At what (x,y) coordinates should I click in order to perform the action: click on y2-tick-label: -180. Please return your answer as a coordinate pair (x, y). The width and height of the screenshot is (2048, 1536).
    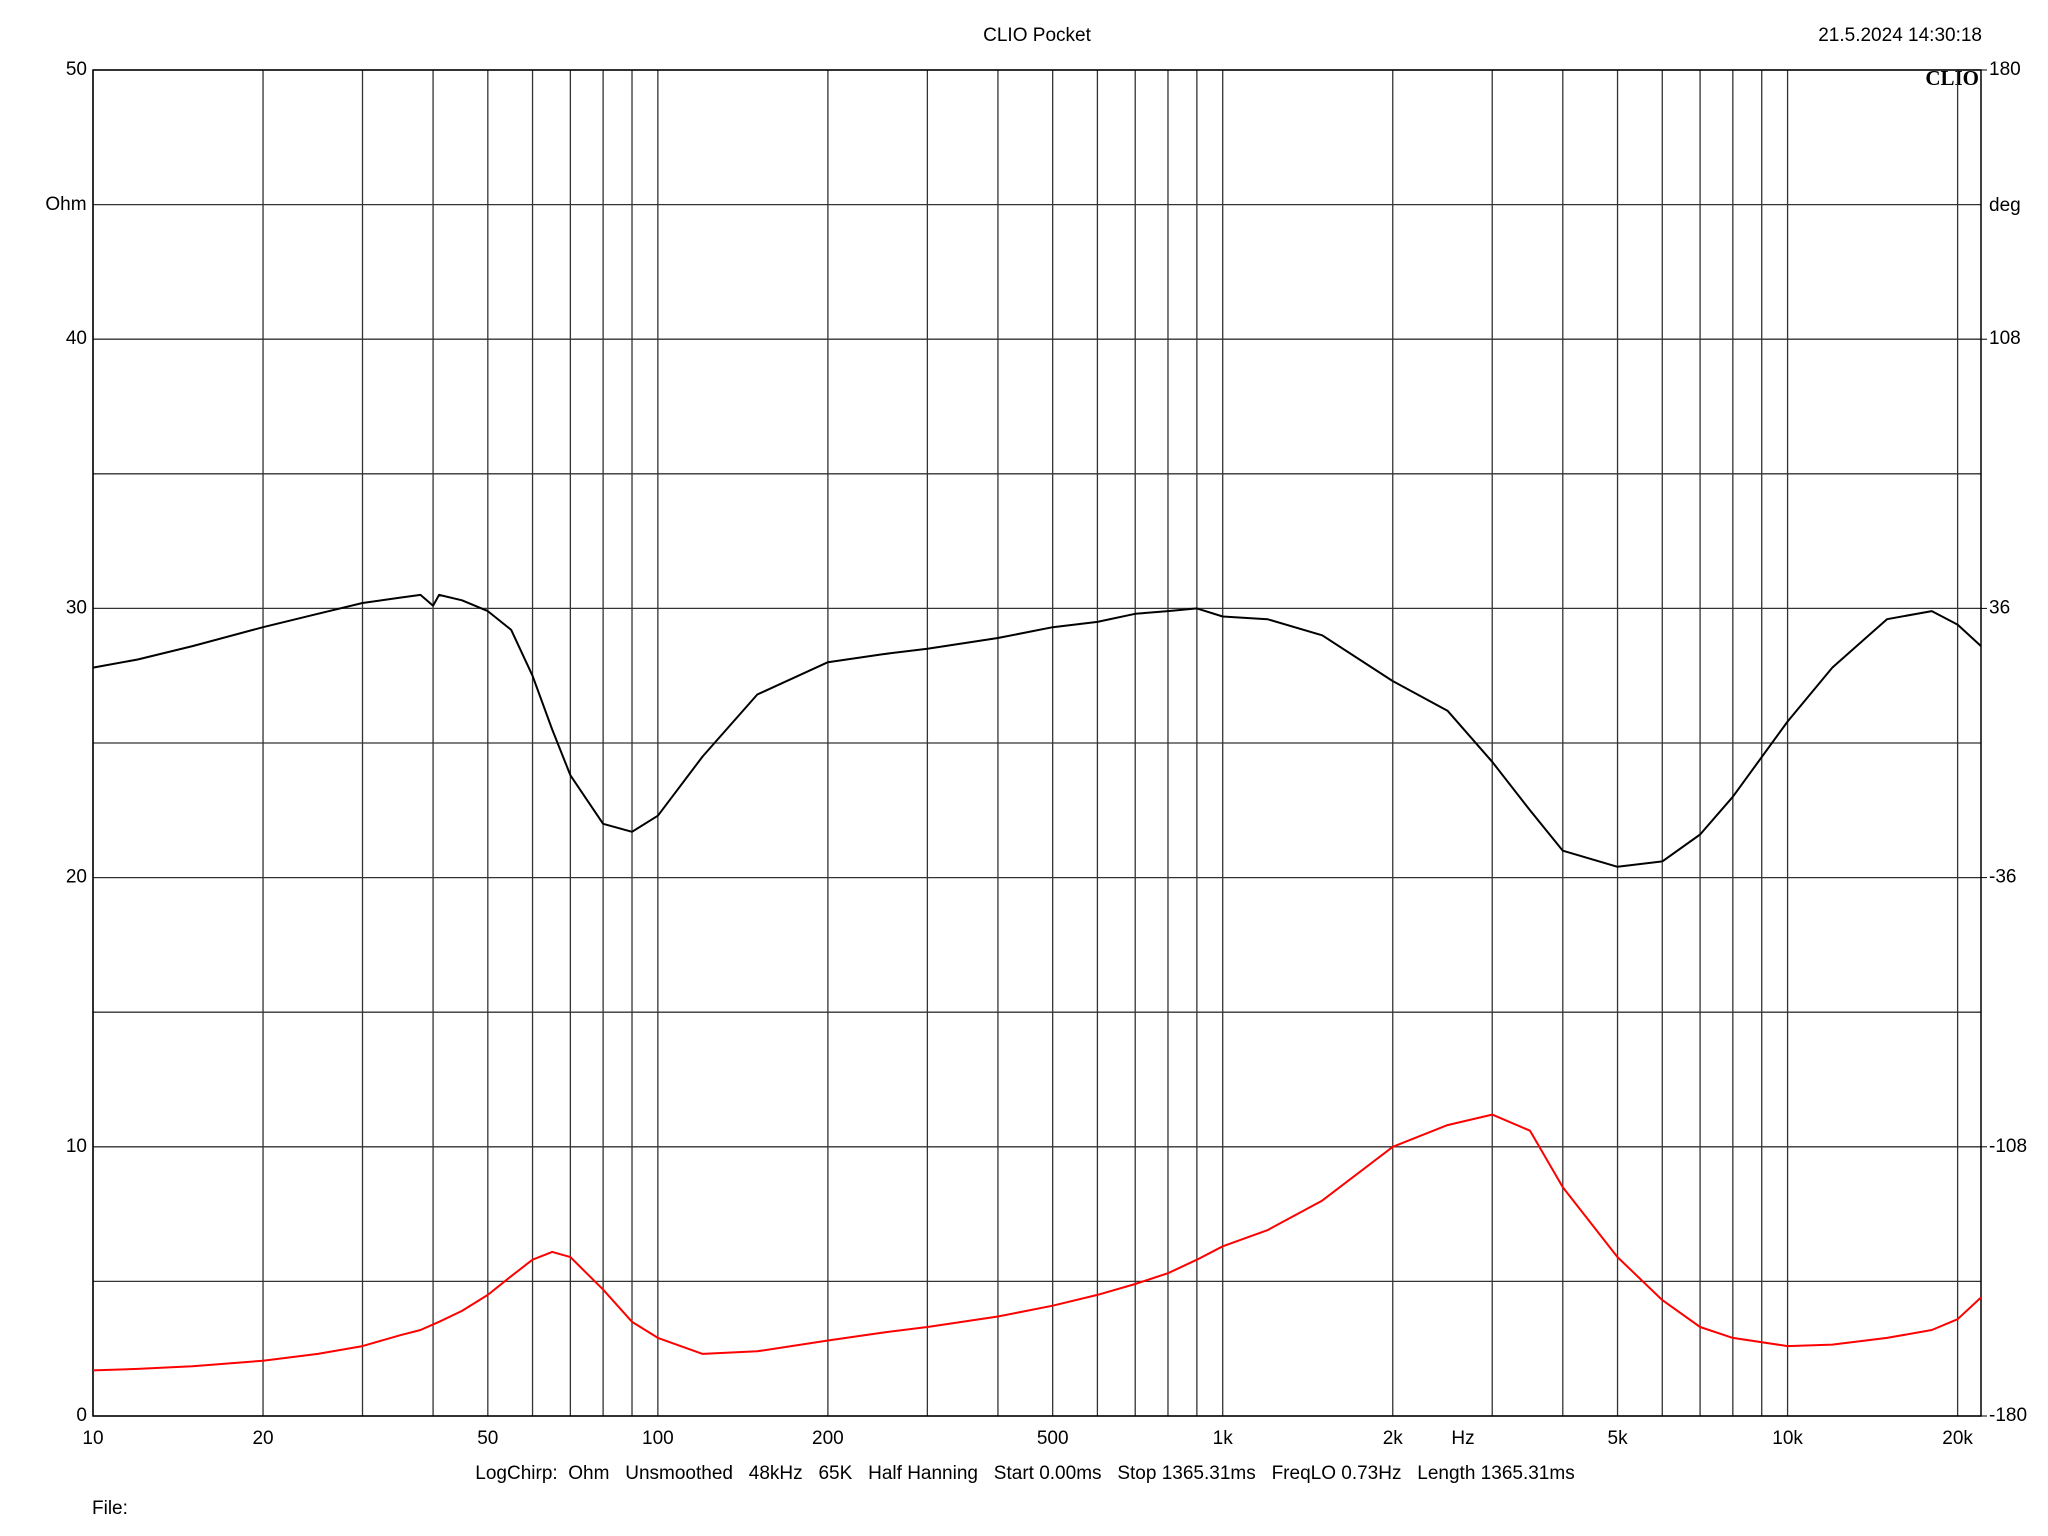
    Looking at the image, I should click on (2008, 1415).